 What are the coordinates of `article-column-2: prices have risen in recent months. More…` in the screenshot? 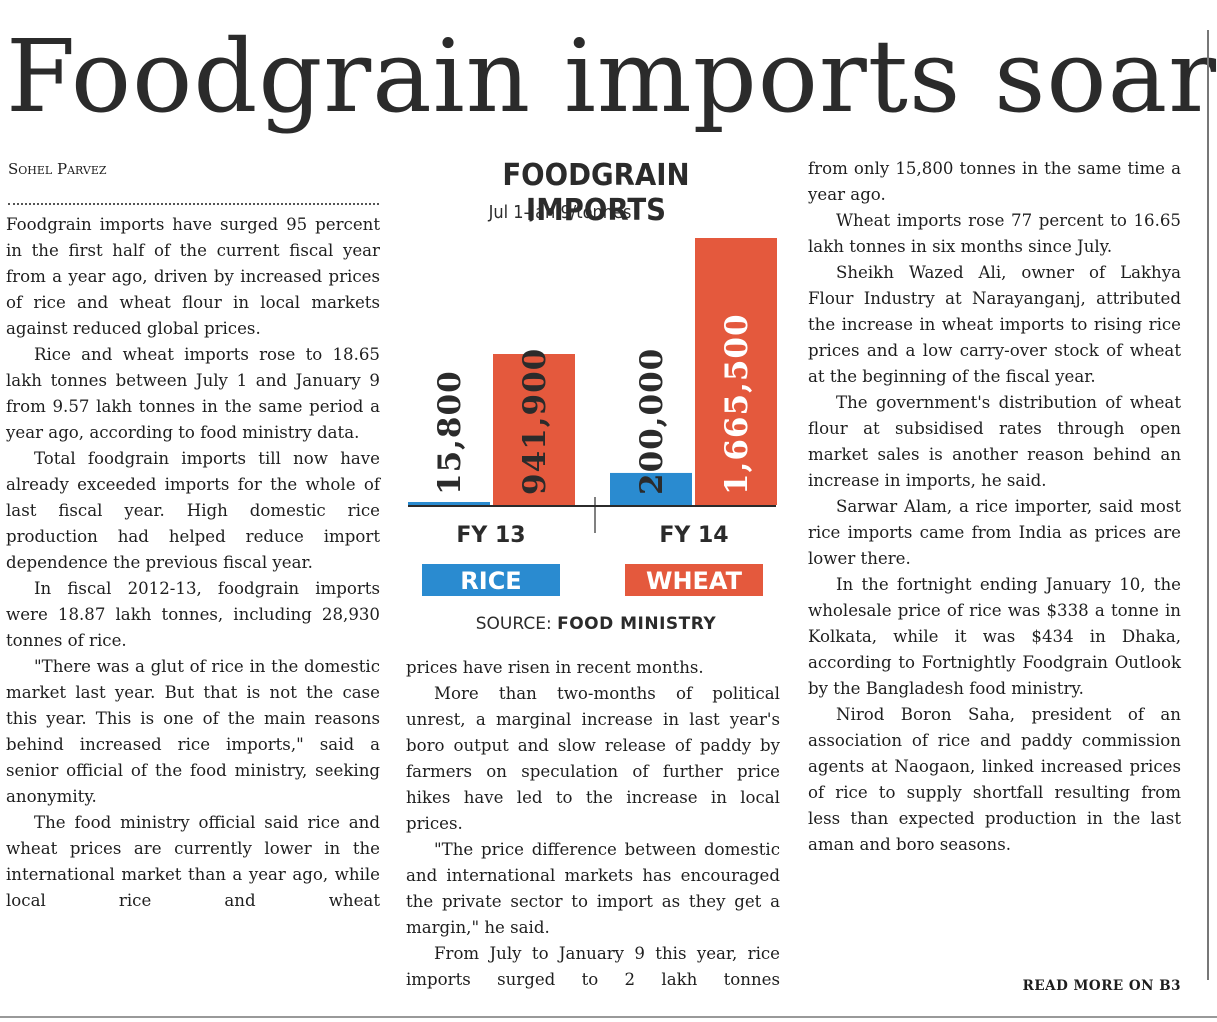 It's located at (593, 824).